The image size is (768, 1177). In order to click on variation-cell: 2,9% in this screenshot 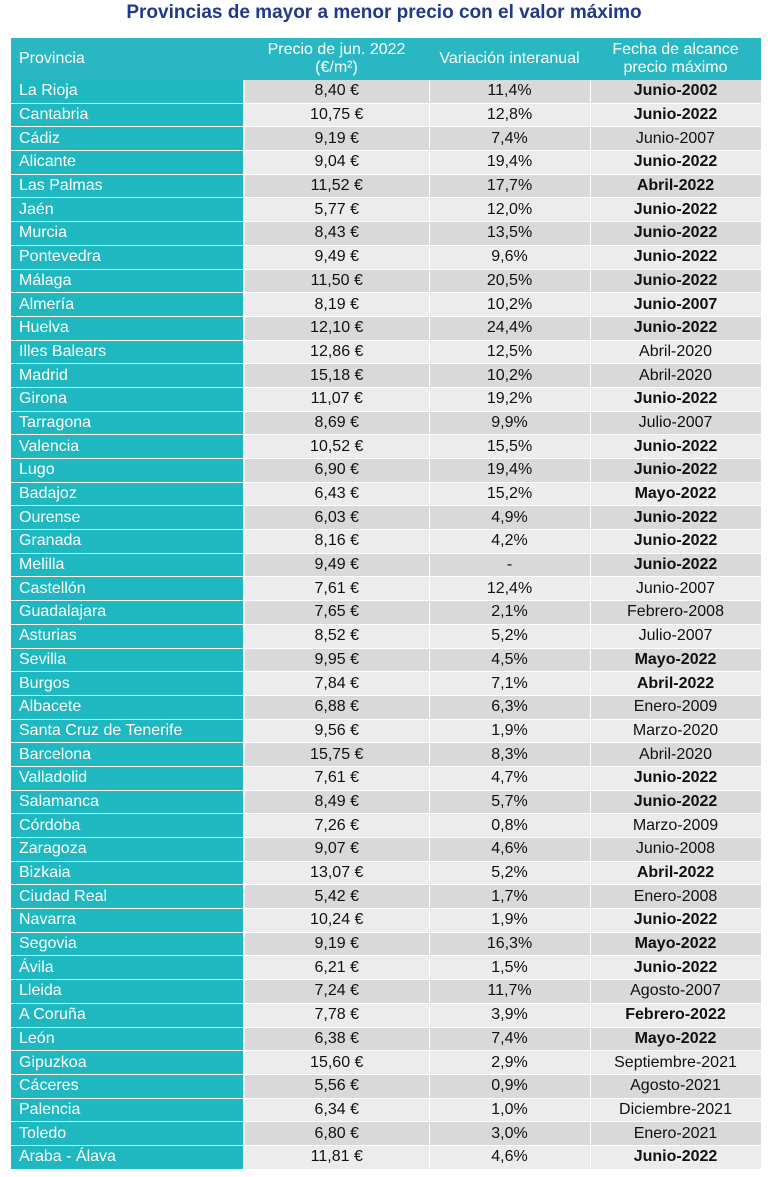, I will do `click(510, 1062)`.